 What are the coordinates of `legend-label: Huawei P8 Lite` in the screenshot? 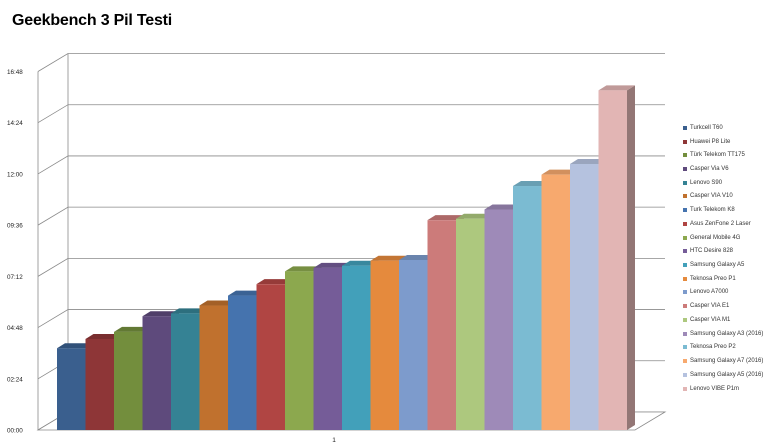 It's located at (710, 141).